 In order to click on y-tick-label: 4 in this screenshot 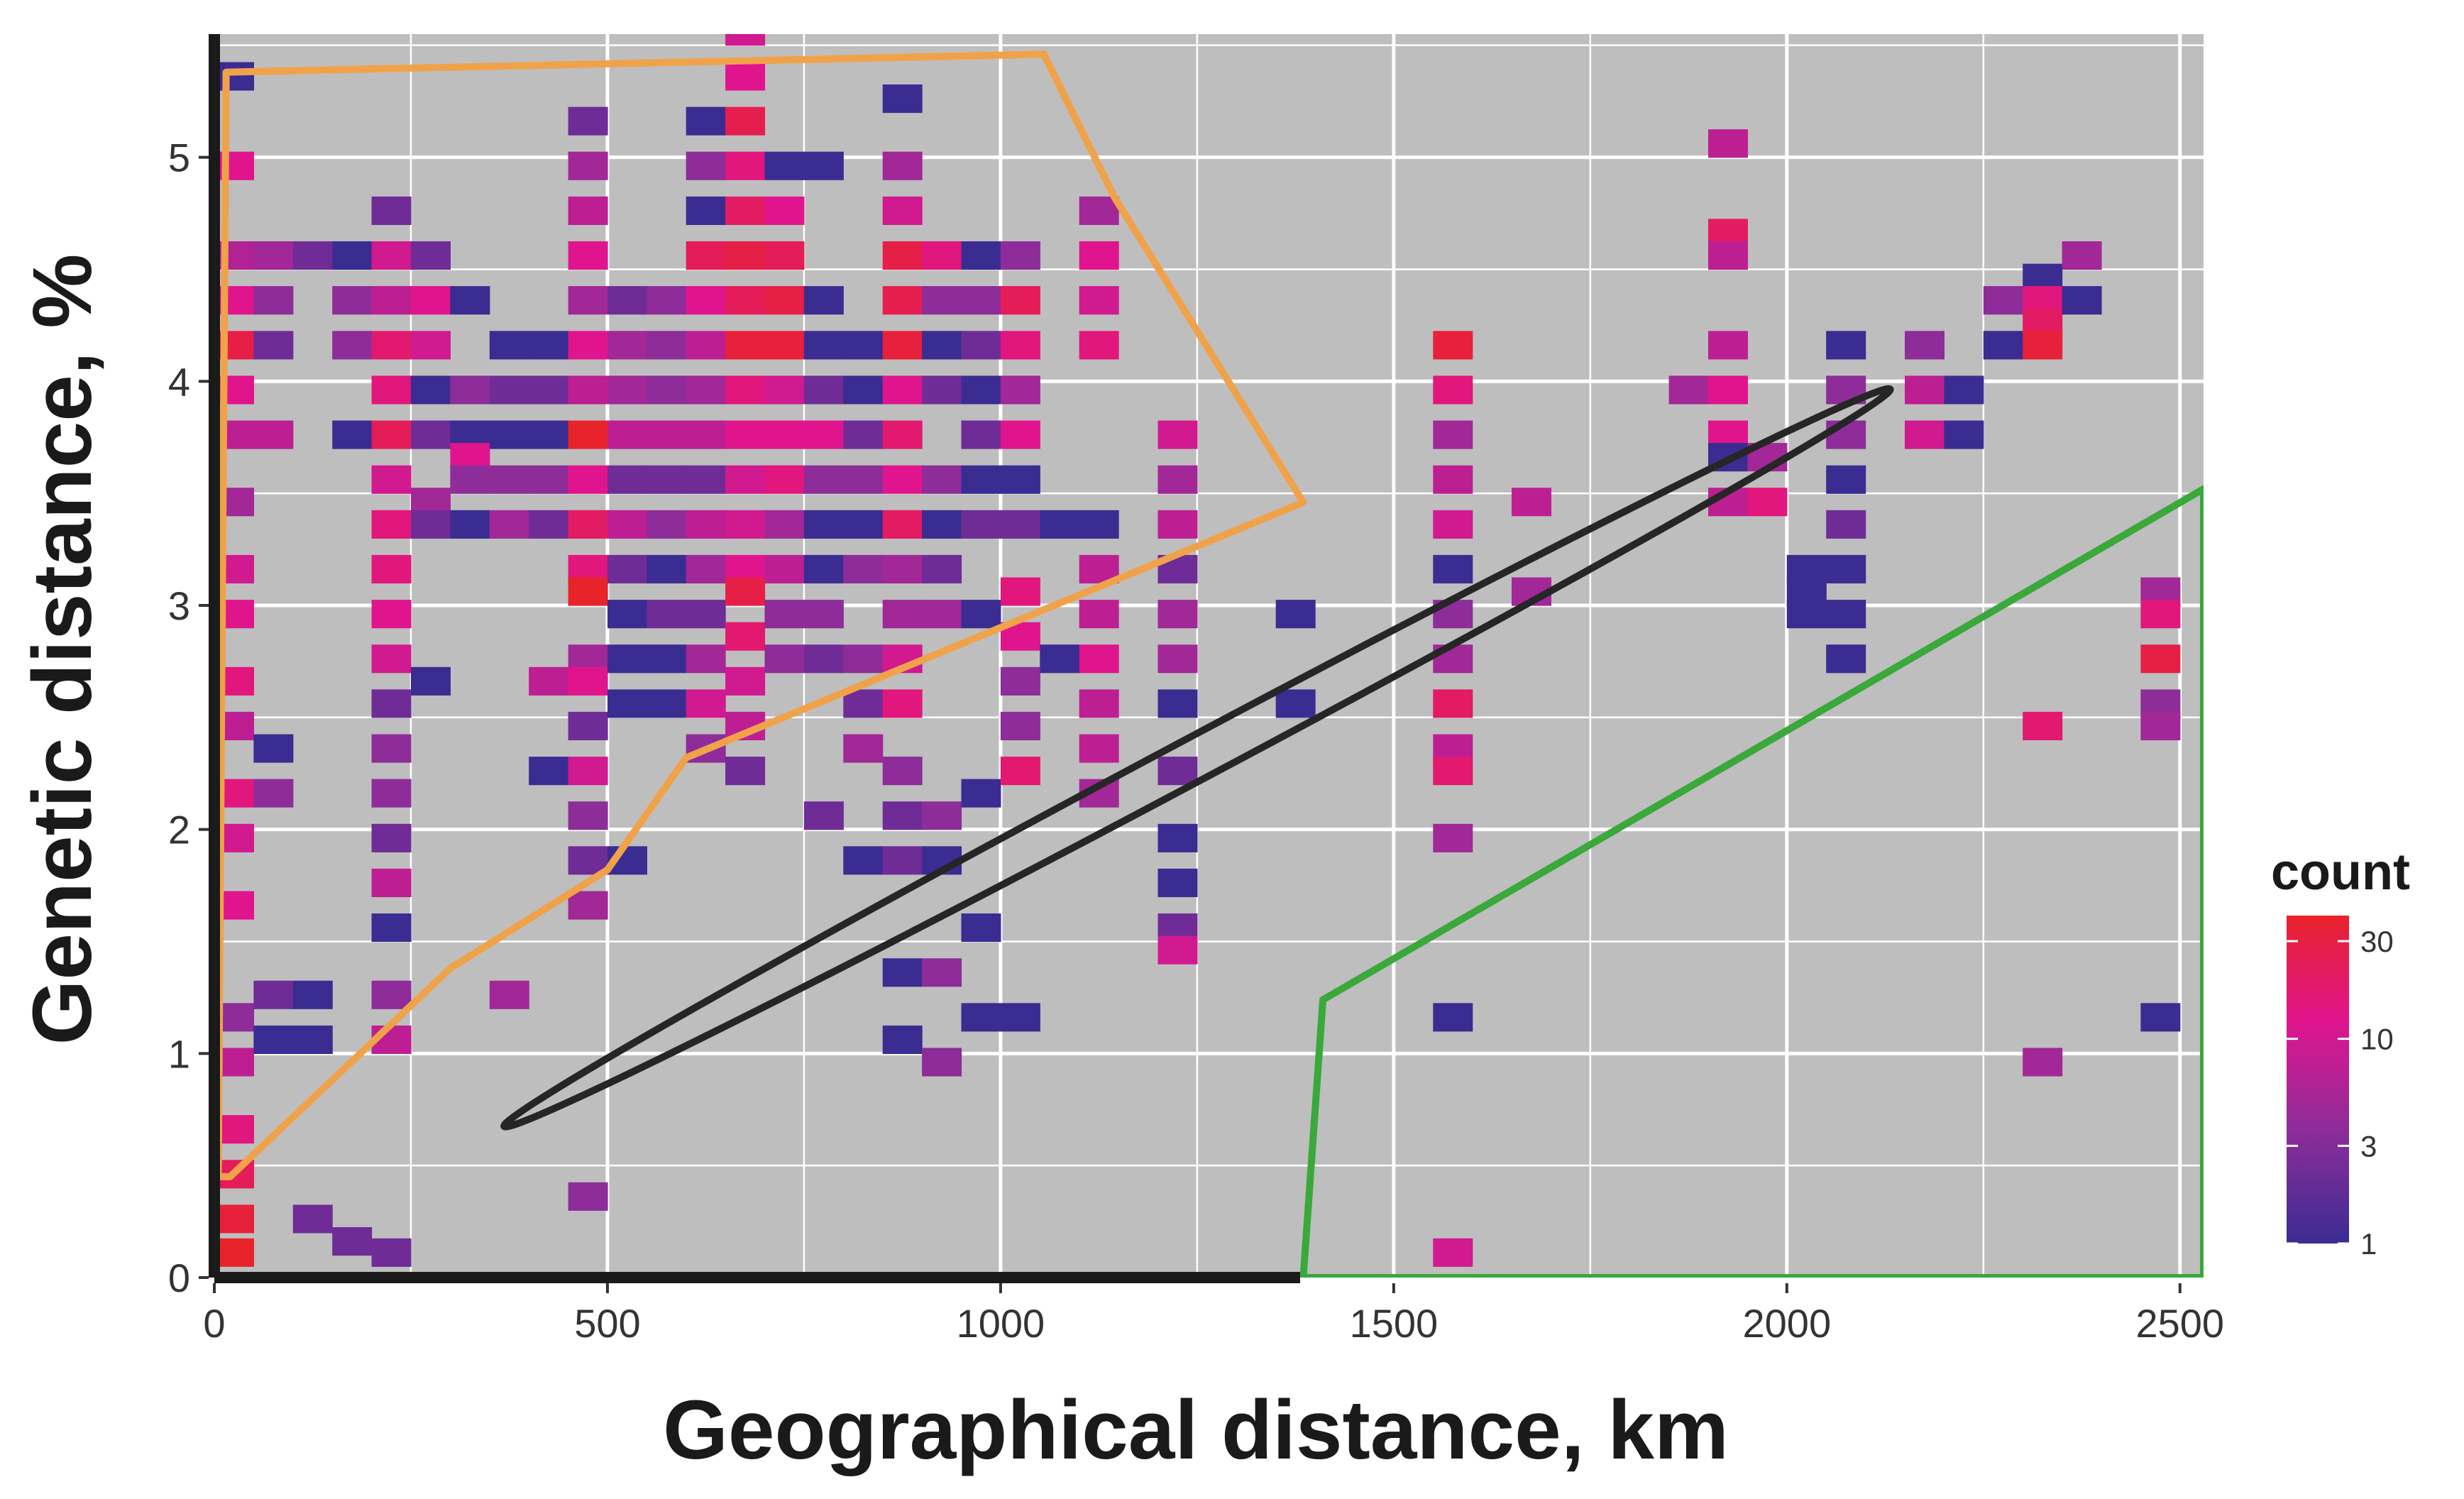, I will do `click(179, 381)`.